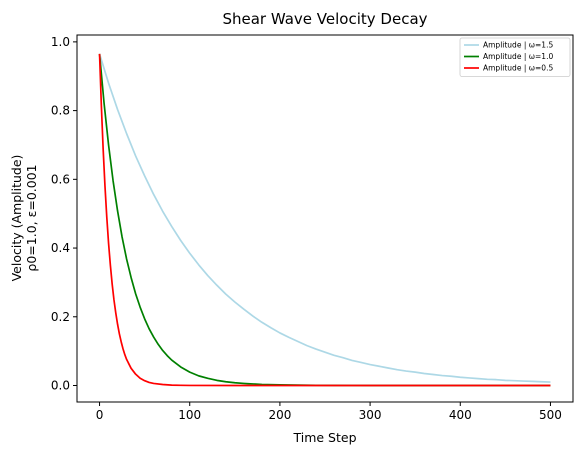 The width and height of the screenshot is (583, 455). I want to click on y-axis-label: Velocity (Amplitude), so click(16, 218).